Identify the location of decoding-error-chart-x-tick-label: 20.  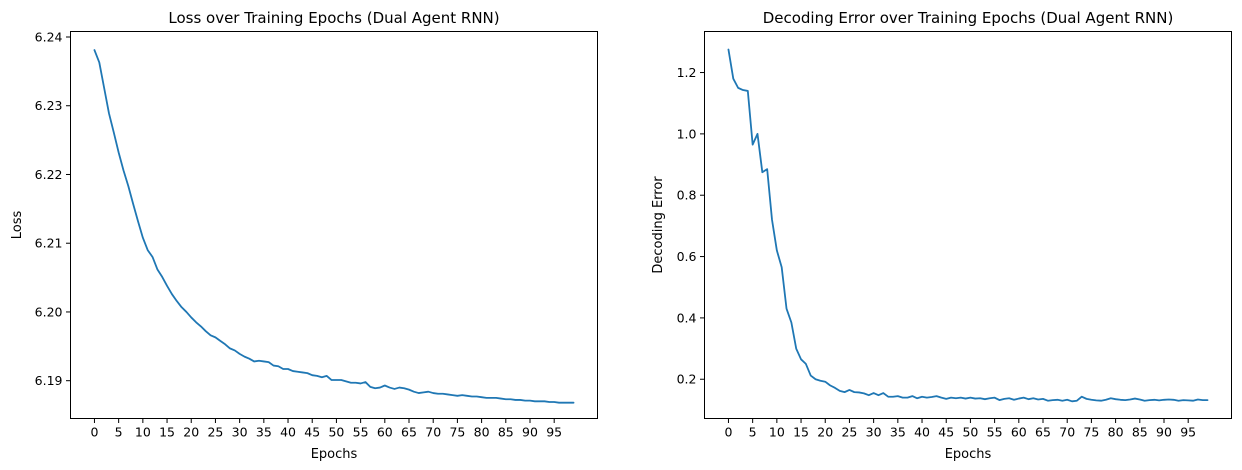
(825, 432).